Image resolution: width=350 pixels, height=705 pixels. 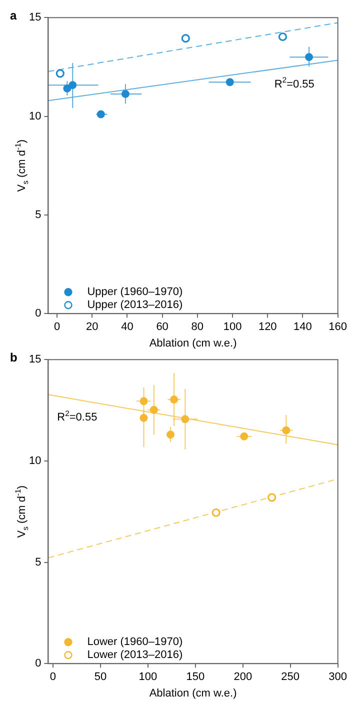 What do you see at coordinates (135, 292) in the screenshot?
I see `legend-label: Upper (1960–1970)` at bounding box center [135, 292].